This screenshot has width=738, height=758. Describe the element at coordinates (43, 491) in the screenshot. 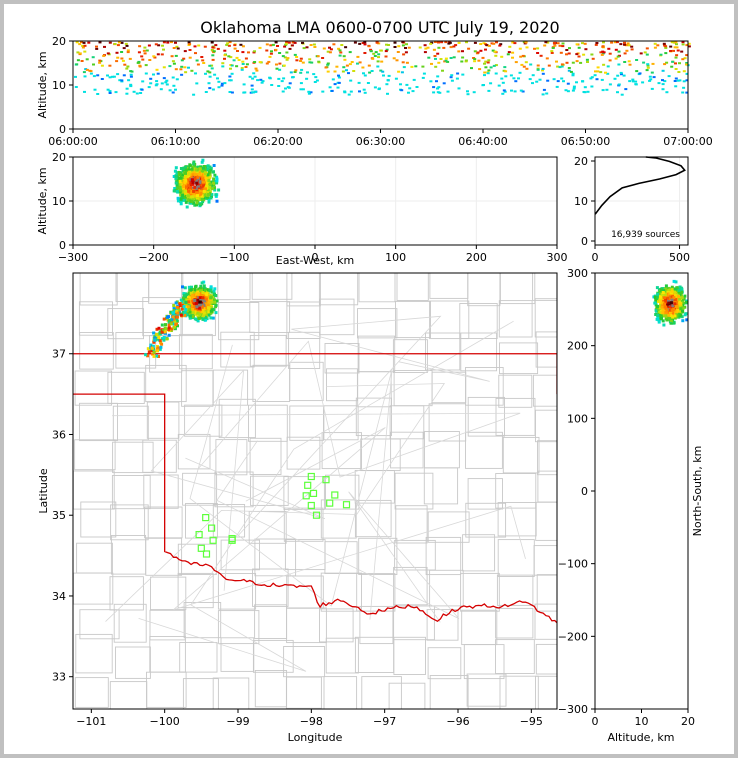

I see `plan-view-ylabel: Latitude` at that location.